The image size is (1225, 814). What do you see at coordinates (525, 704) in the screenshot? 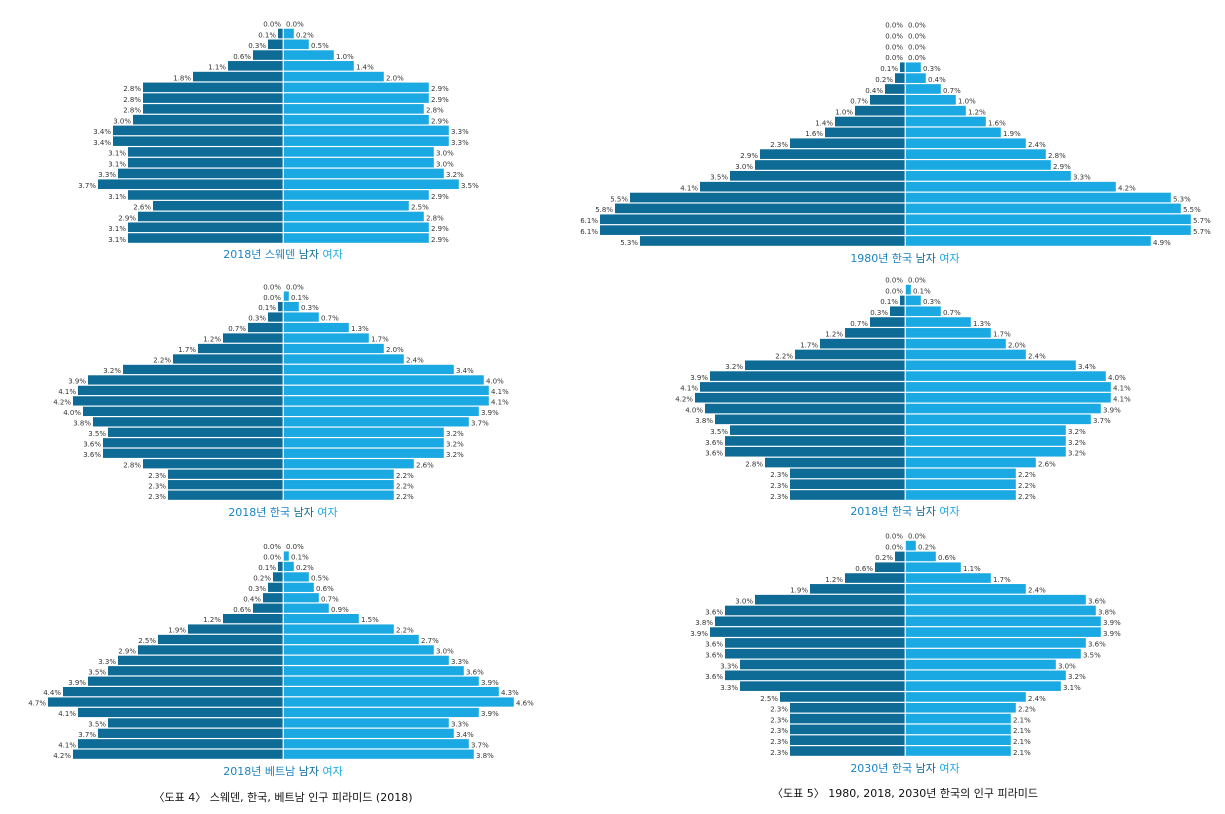
I see `female-value-label: 4.6%` at bounding box center [525, 704].